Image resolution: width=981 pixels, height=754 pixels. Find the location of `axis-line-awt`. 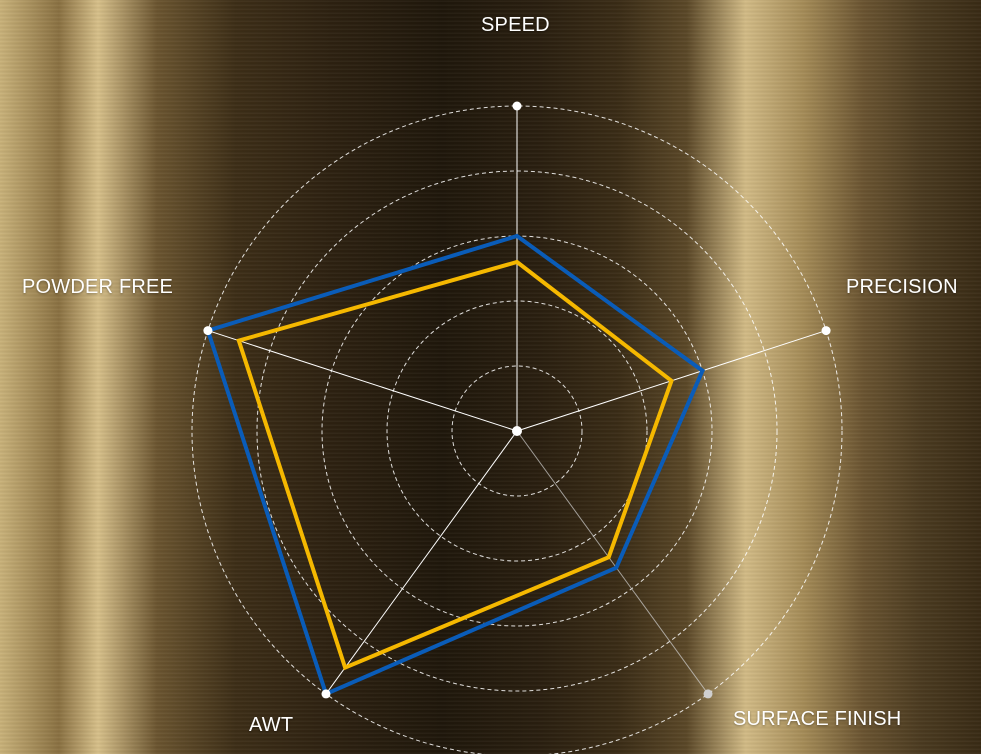

axis-line-awt is located at coordinates (421, 562).